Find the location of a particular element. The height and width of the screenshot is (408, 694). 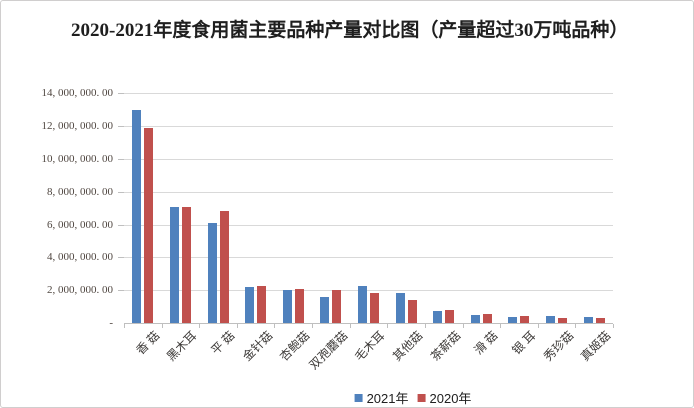

bar-2021年-滑菇 is located at coordinates (475, 319).